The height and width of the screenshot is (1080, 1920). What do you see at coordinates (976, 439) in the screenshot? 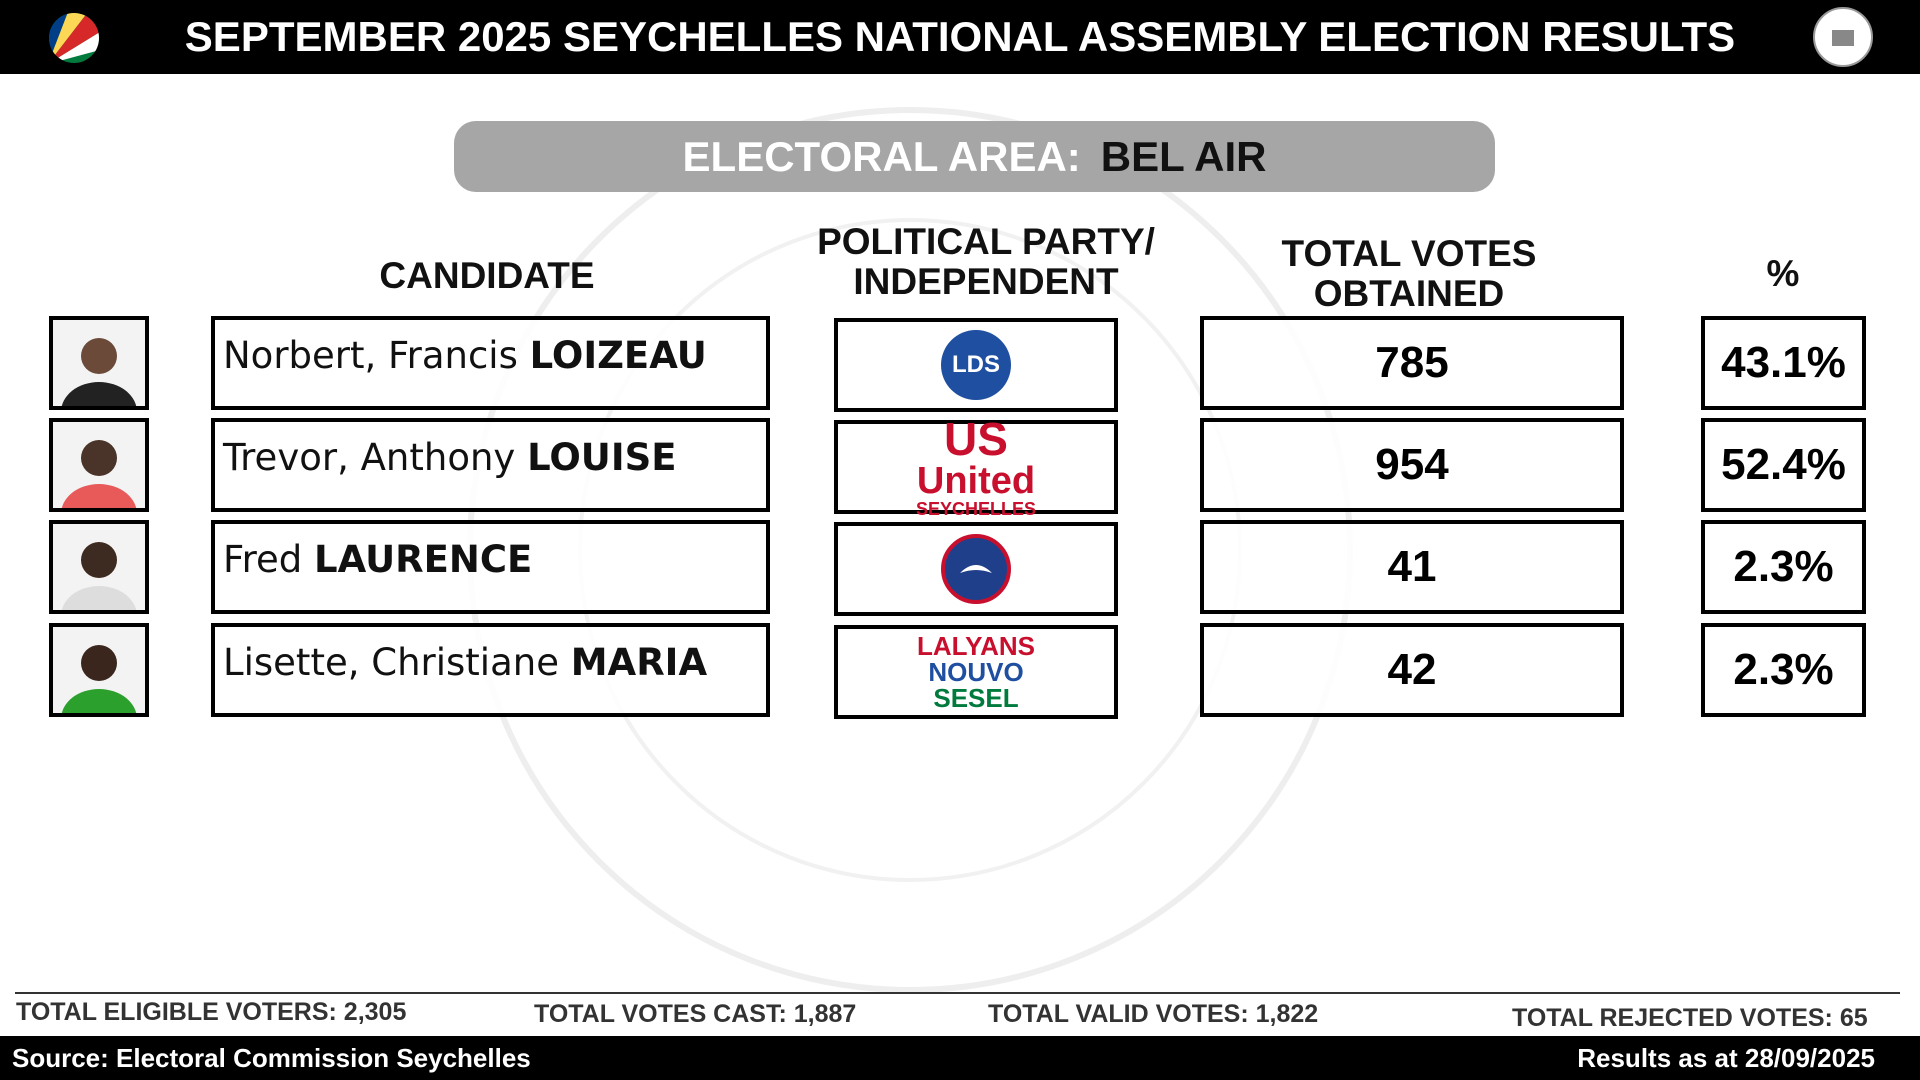
I see `party-text: US` at bounding box center [976, 439].